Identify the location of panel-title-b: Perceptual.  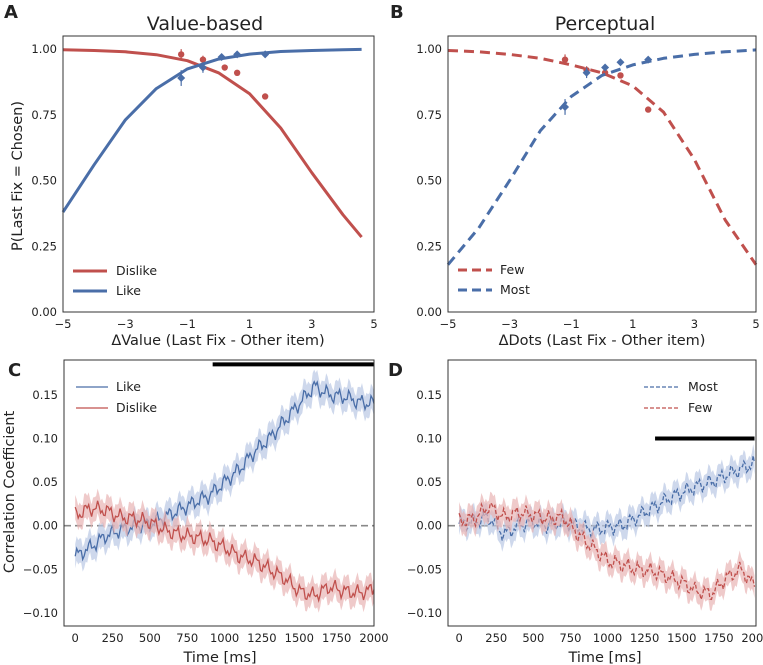
(605, 24).